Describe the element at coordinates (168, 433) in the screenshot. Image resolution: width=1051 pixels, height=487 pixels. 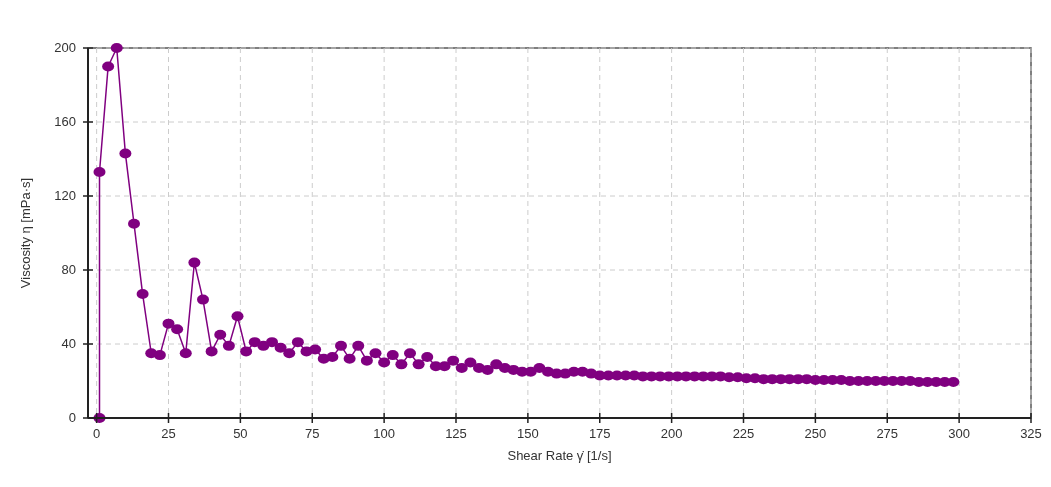
I see `x-tick-label: 25` at that location.